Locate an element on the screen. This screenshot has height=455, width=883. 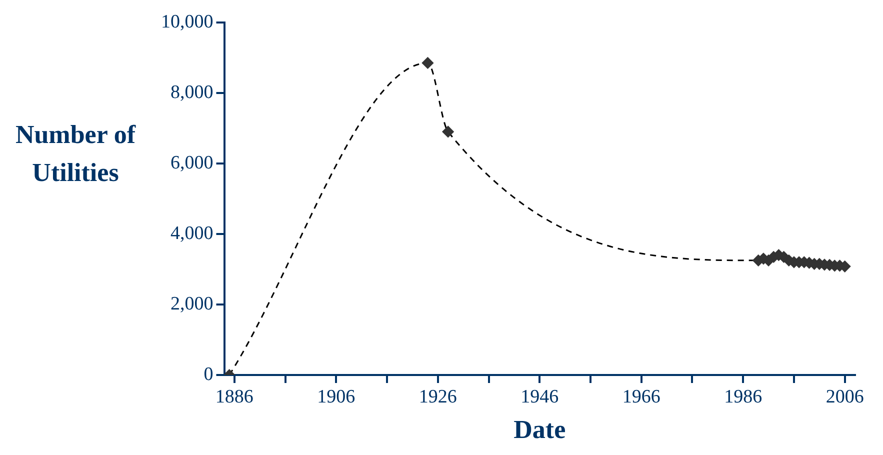
x-tick-label: 1886 is located at coordinates (234, 397).